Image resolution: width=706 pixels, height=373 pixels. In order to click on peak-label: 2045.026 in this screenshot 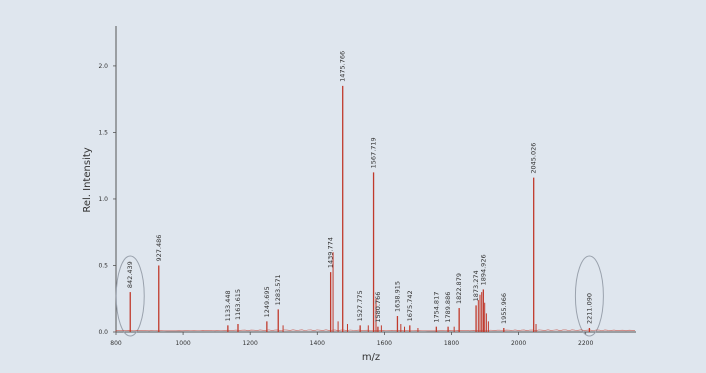, I will do `click(534, 158)`.